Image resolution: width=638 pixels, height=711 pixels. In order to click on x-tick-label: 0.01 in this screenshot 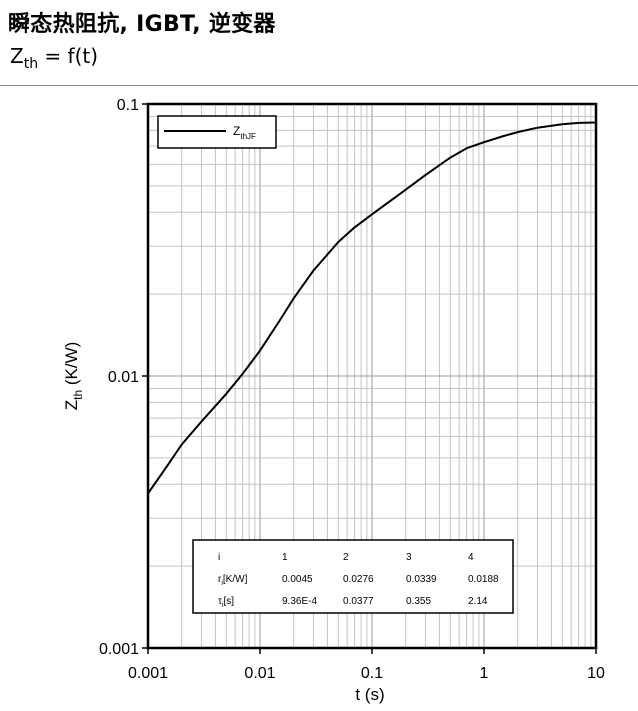, I will do `click(259, 673)`.